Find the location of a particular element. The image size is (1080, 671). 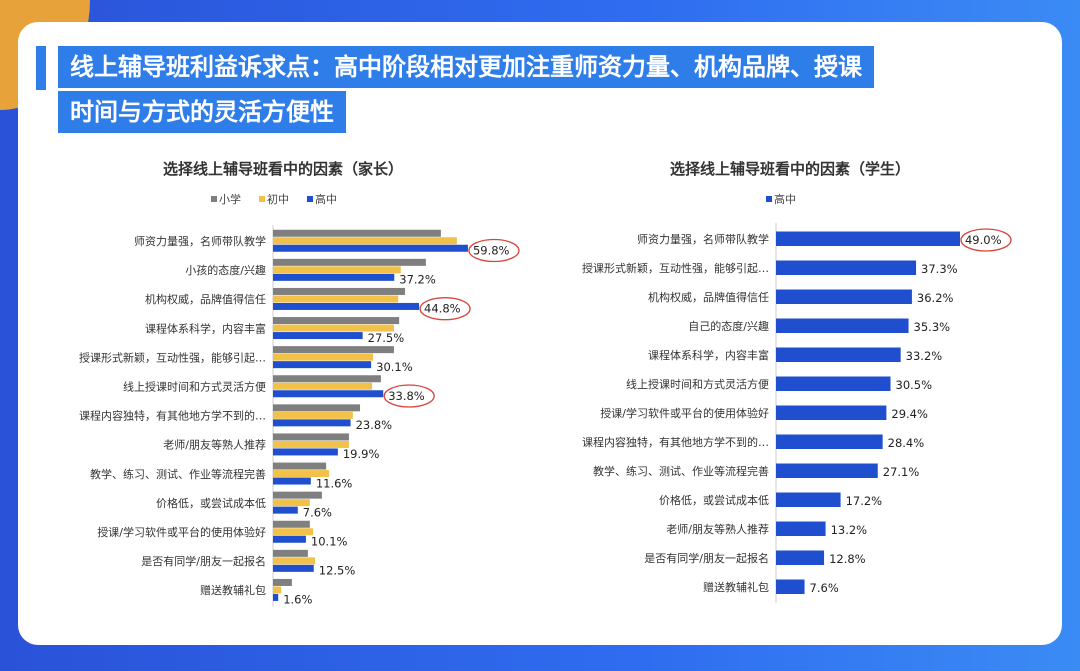

data-label: 37.2% is located at coordinates (417, 280).